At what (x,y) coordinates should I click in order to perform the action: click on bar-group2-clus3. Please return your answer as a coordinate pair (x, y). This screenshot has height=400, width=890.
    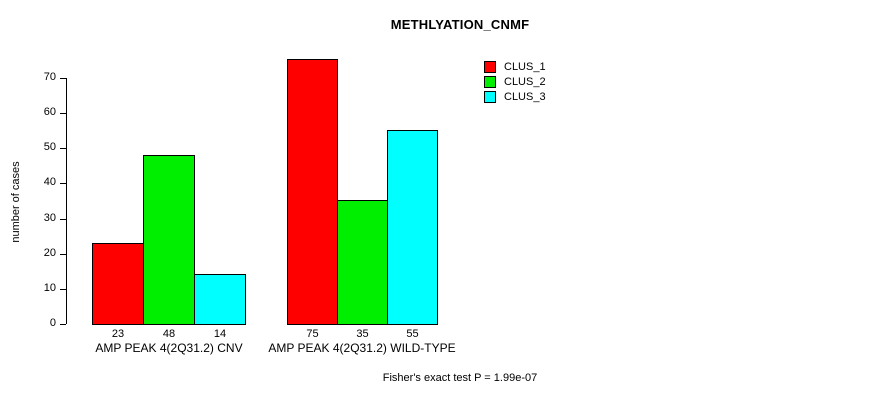
    Looking at the image, I should click on (412, 227).